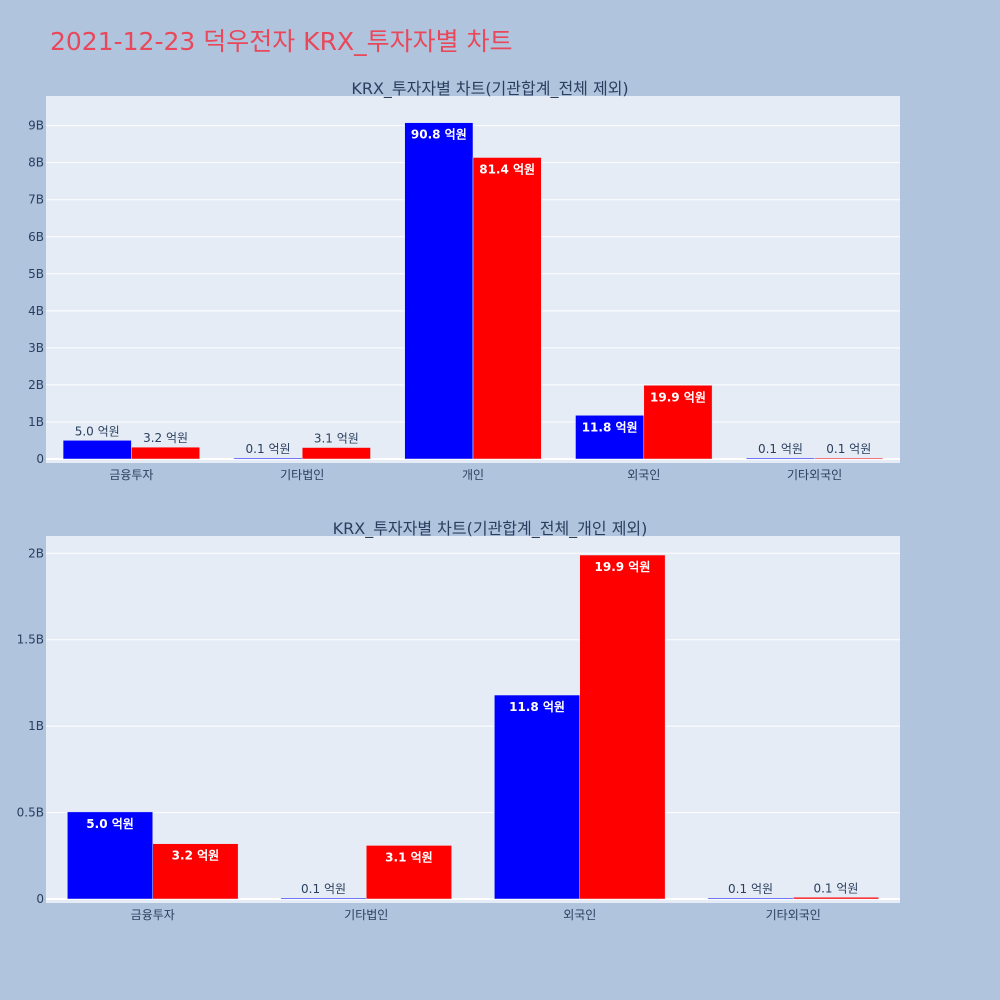 The image size is (1000, 1000). I want to click on y-tick-label: 1.5B, so click(30, 640).